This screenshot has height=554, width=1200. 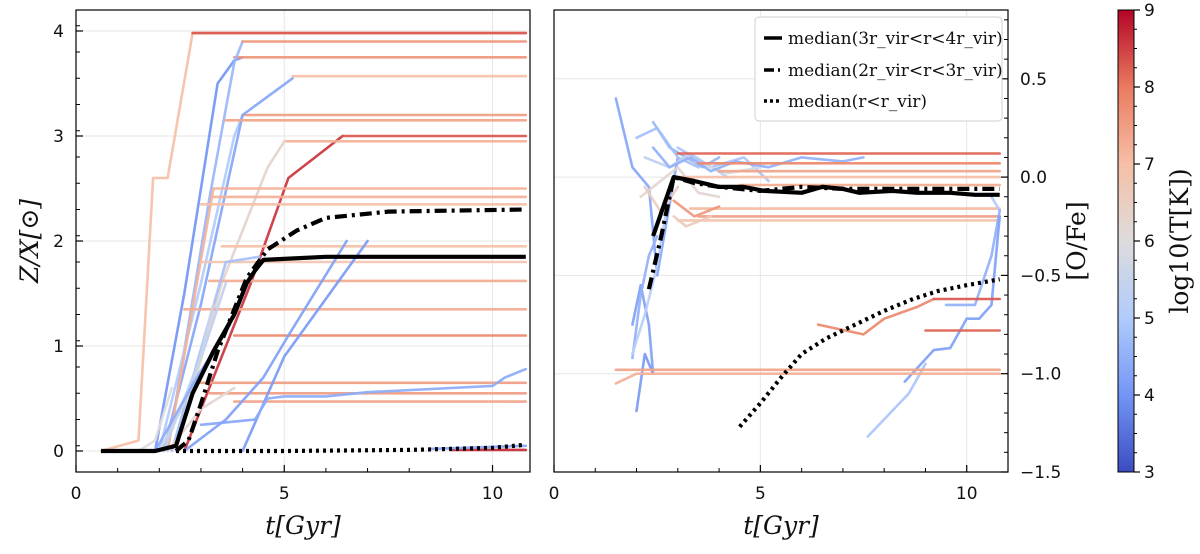 I want to click on left-xlabel: t[Gyr], so click(x=303, y=525).